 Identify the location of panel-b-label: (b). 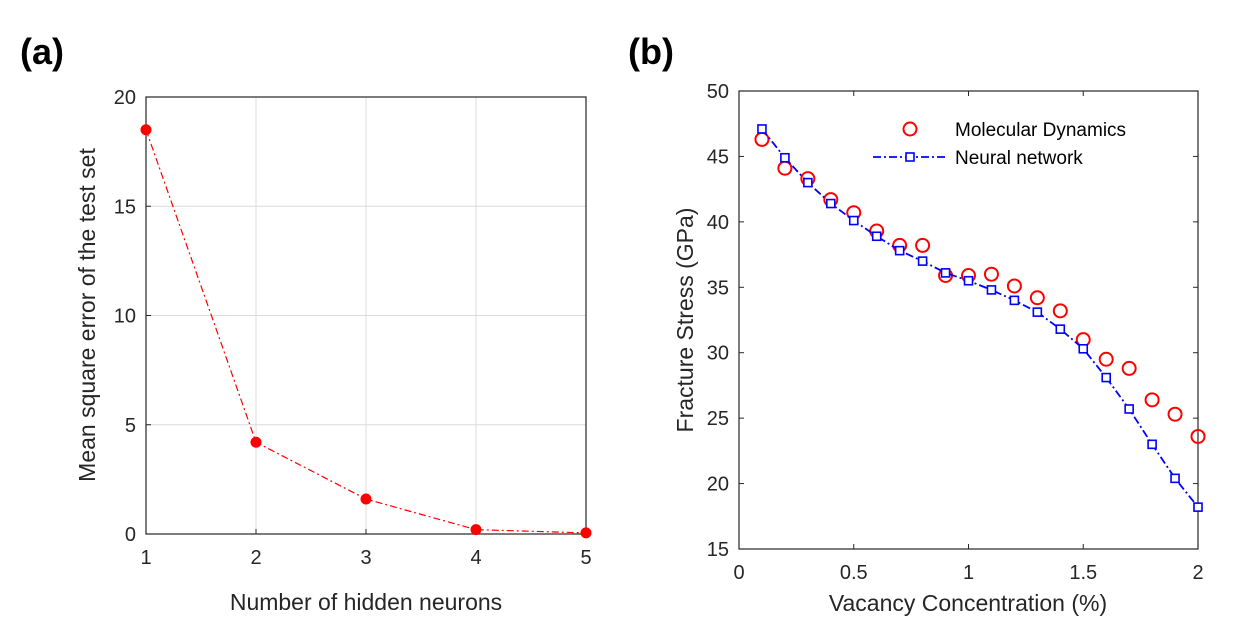
(651, 51).